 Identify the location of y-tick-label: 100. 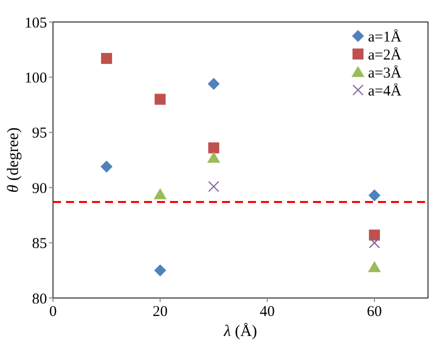
(35, 78).